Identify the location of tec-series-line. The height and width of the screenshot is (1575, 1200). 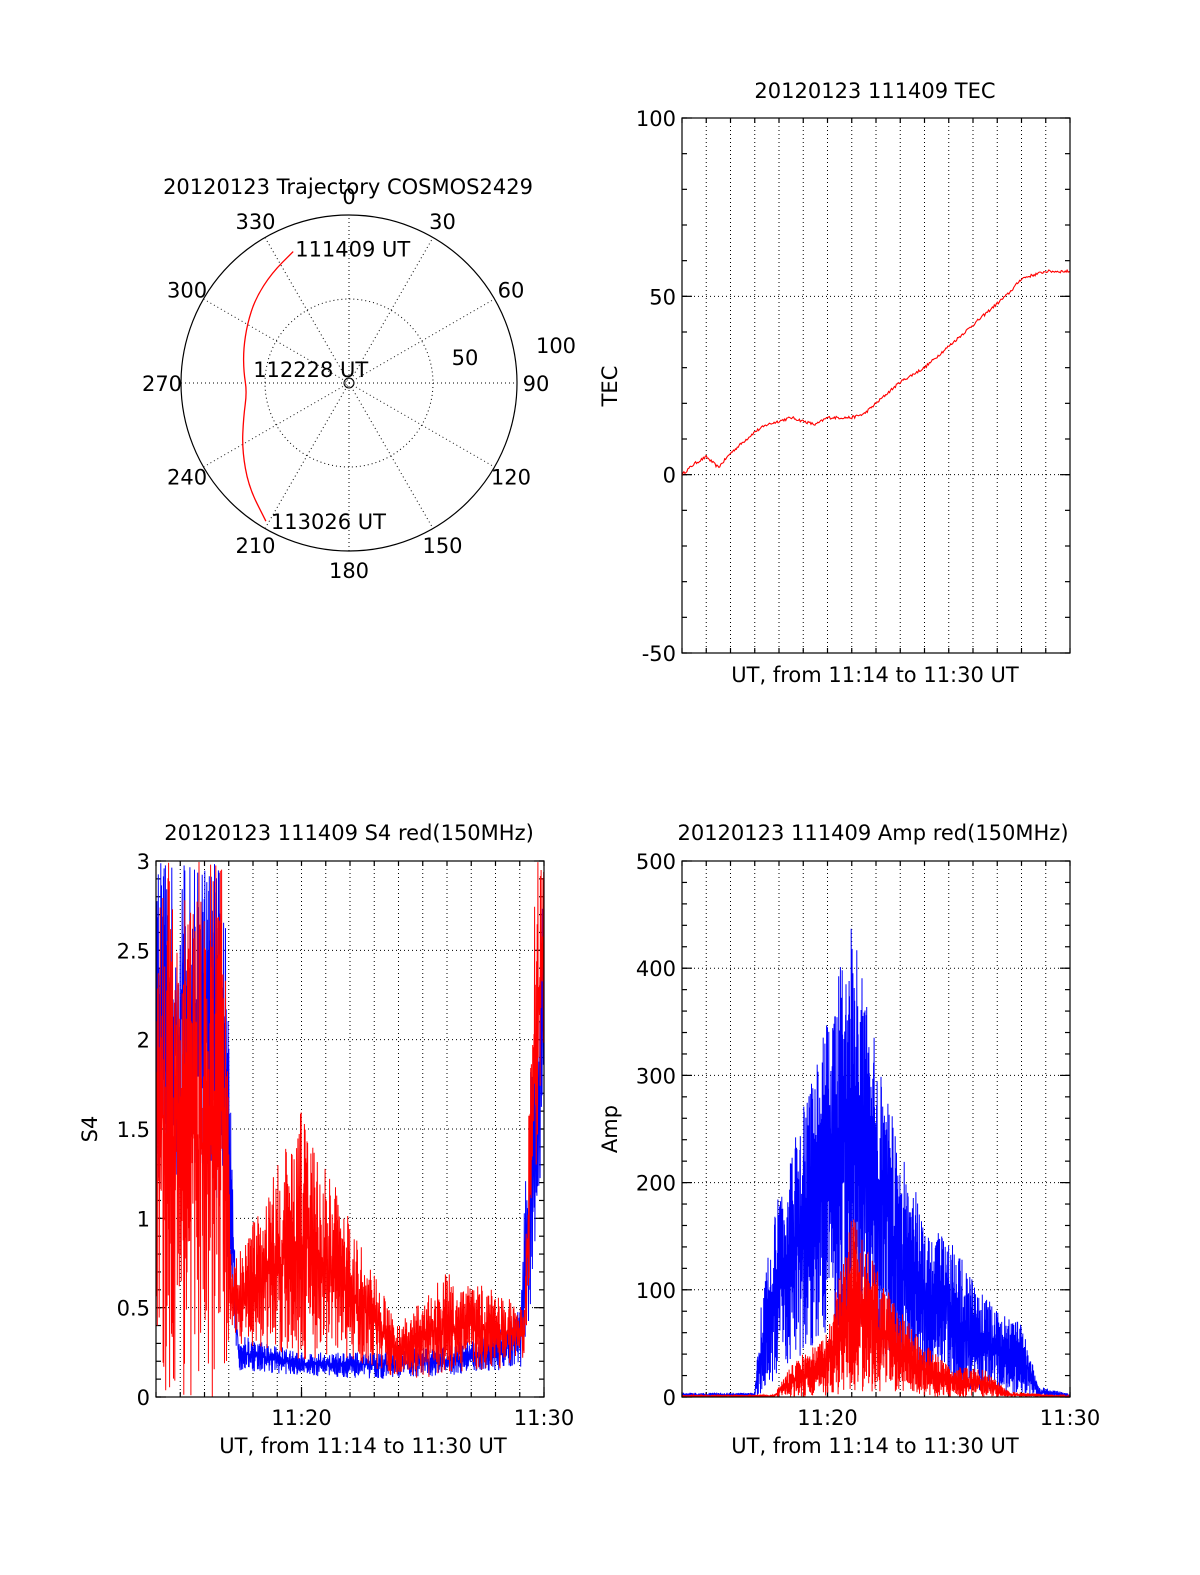
(876, 372).